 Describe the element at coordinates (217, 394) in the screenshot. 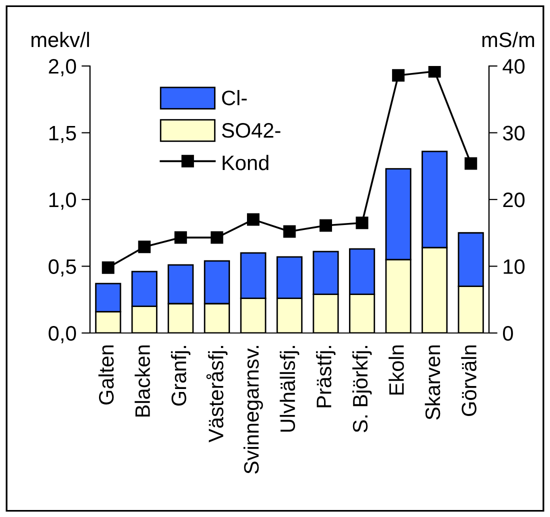

I see `x-tick-label: Västeråsfj.` at that location.